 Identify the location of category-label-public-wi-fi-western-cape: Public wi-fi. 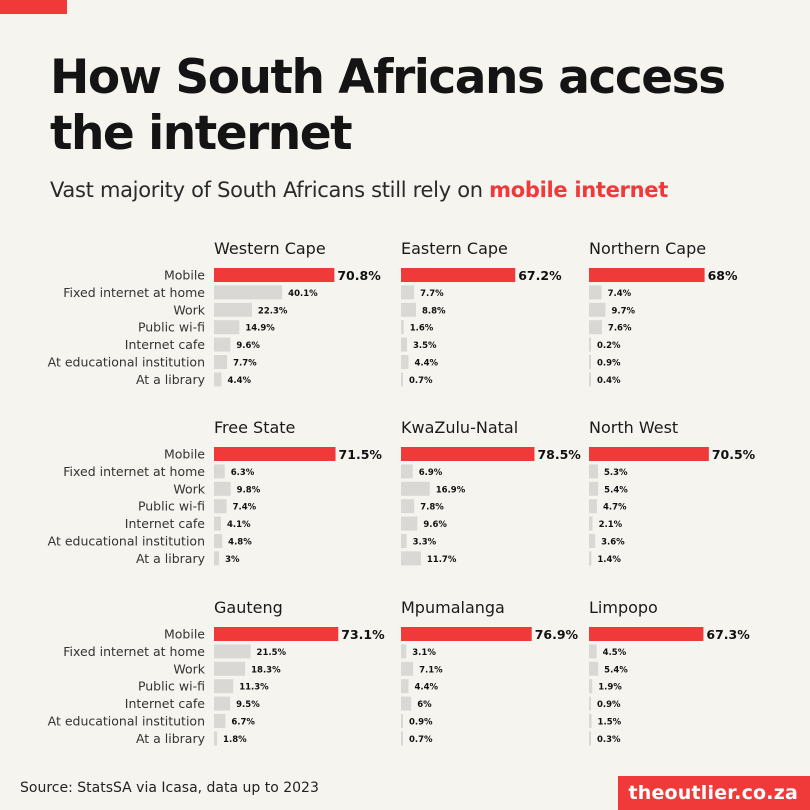
(171, 327).